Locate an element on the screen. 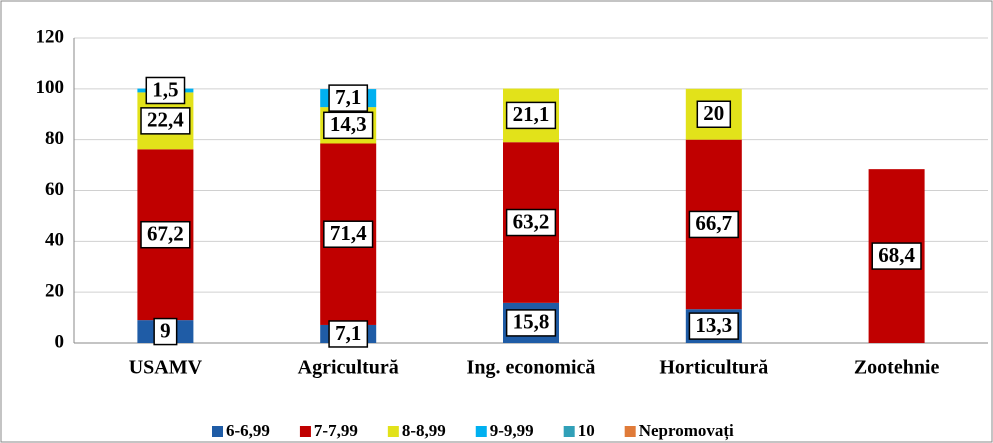 The width and height of the screenshot is (993, 443). data-label: 67,2 is located at coordinates (165, 234).